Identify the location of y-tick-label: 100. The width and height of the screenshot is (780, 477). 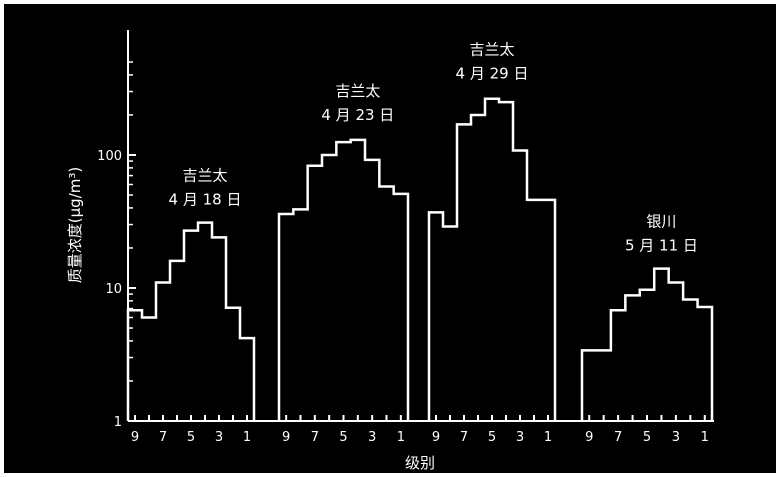
(109, 156).